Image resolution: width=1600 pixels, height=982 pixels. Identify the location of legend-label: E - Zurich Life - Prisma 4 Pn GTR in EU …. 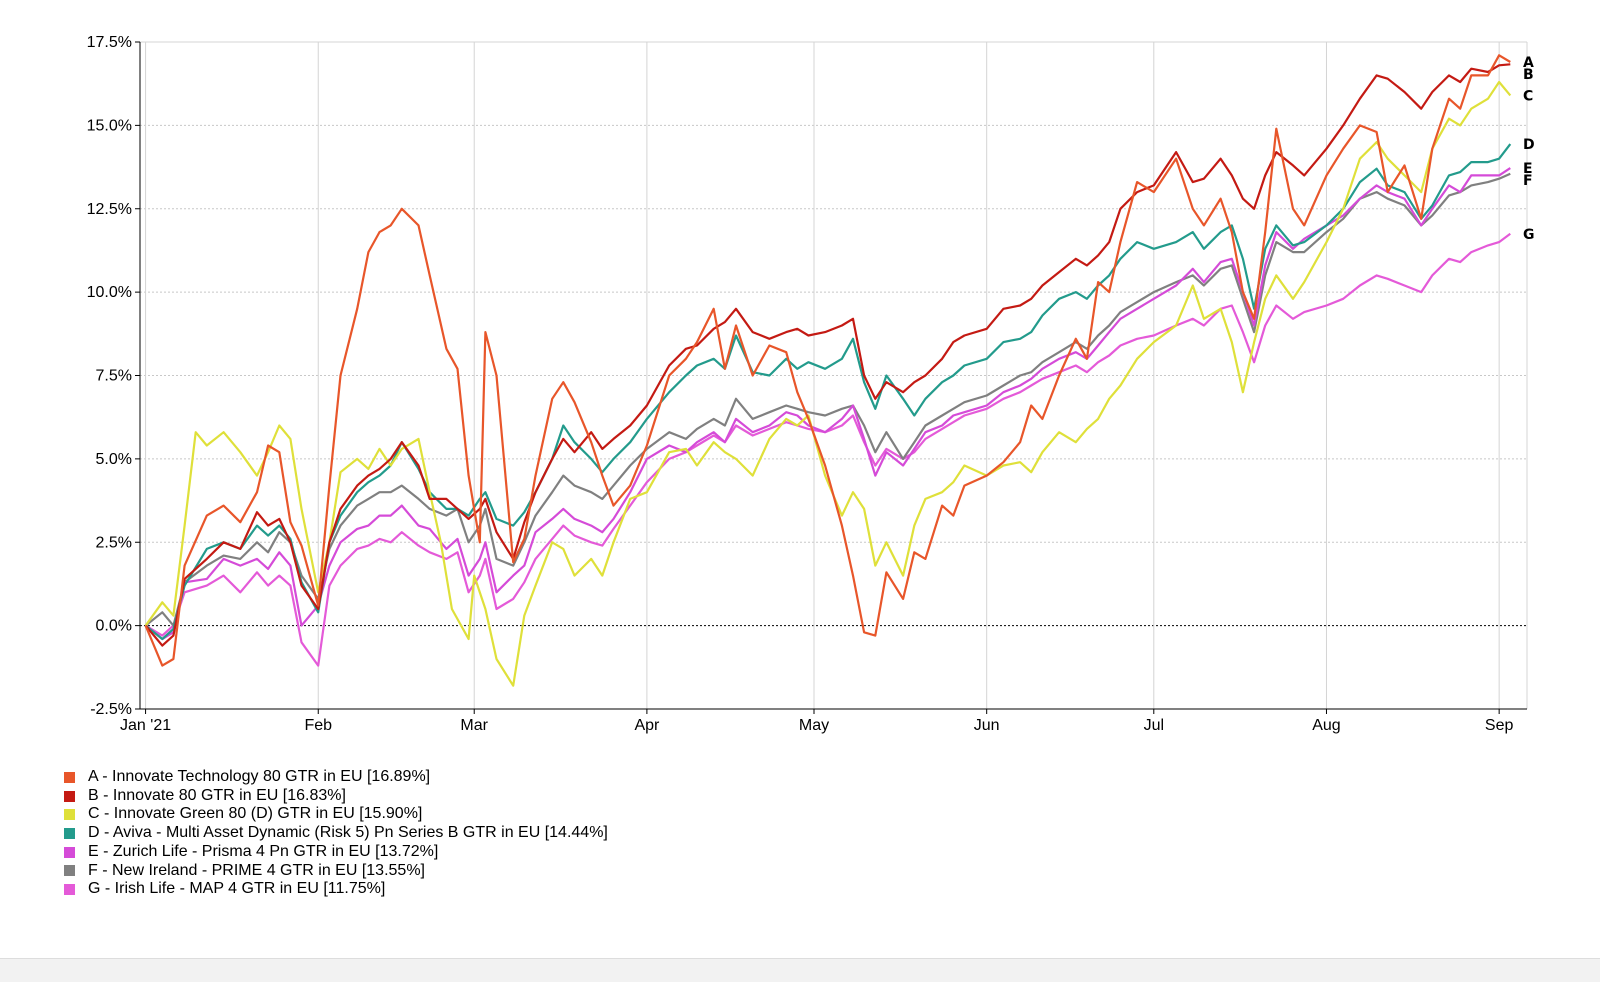
(263, 851).